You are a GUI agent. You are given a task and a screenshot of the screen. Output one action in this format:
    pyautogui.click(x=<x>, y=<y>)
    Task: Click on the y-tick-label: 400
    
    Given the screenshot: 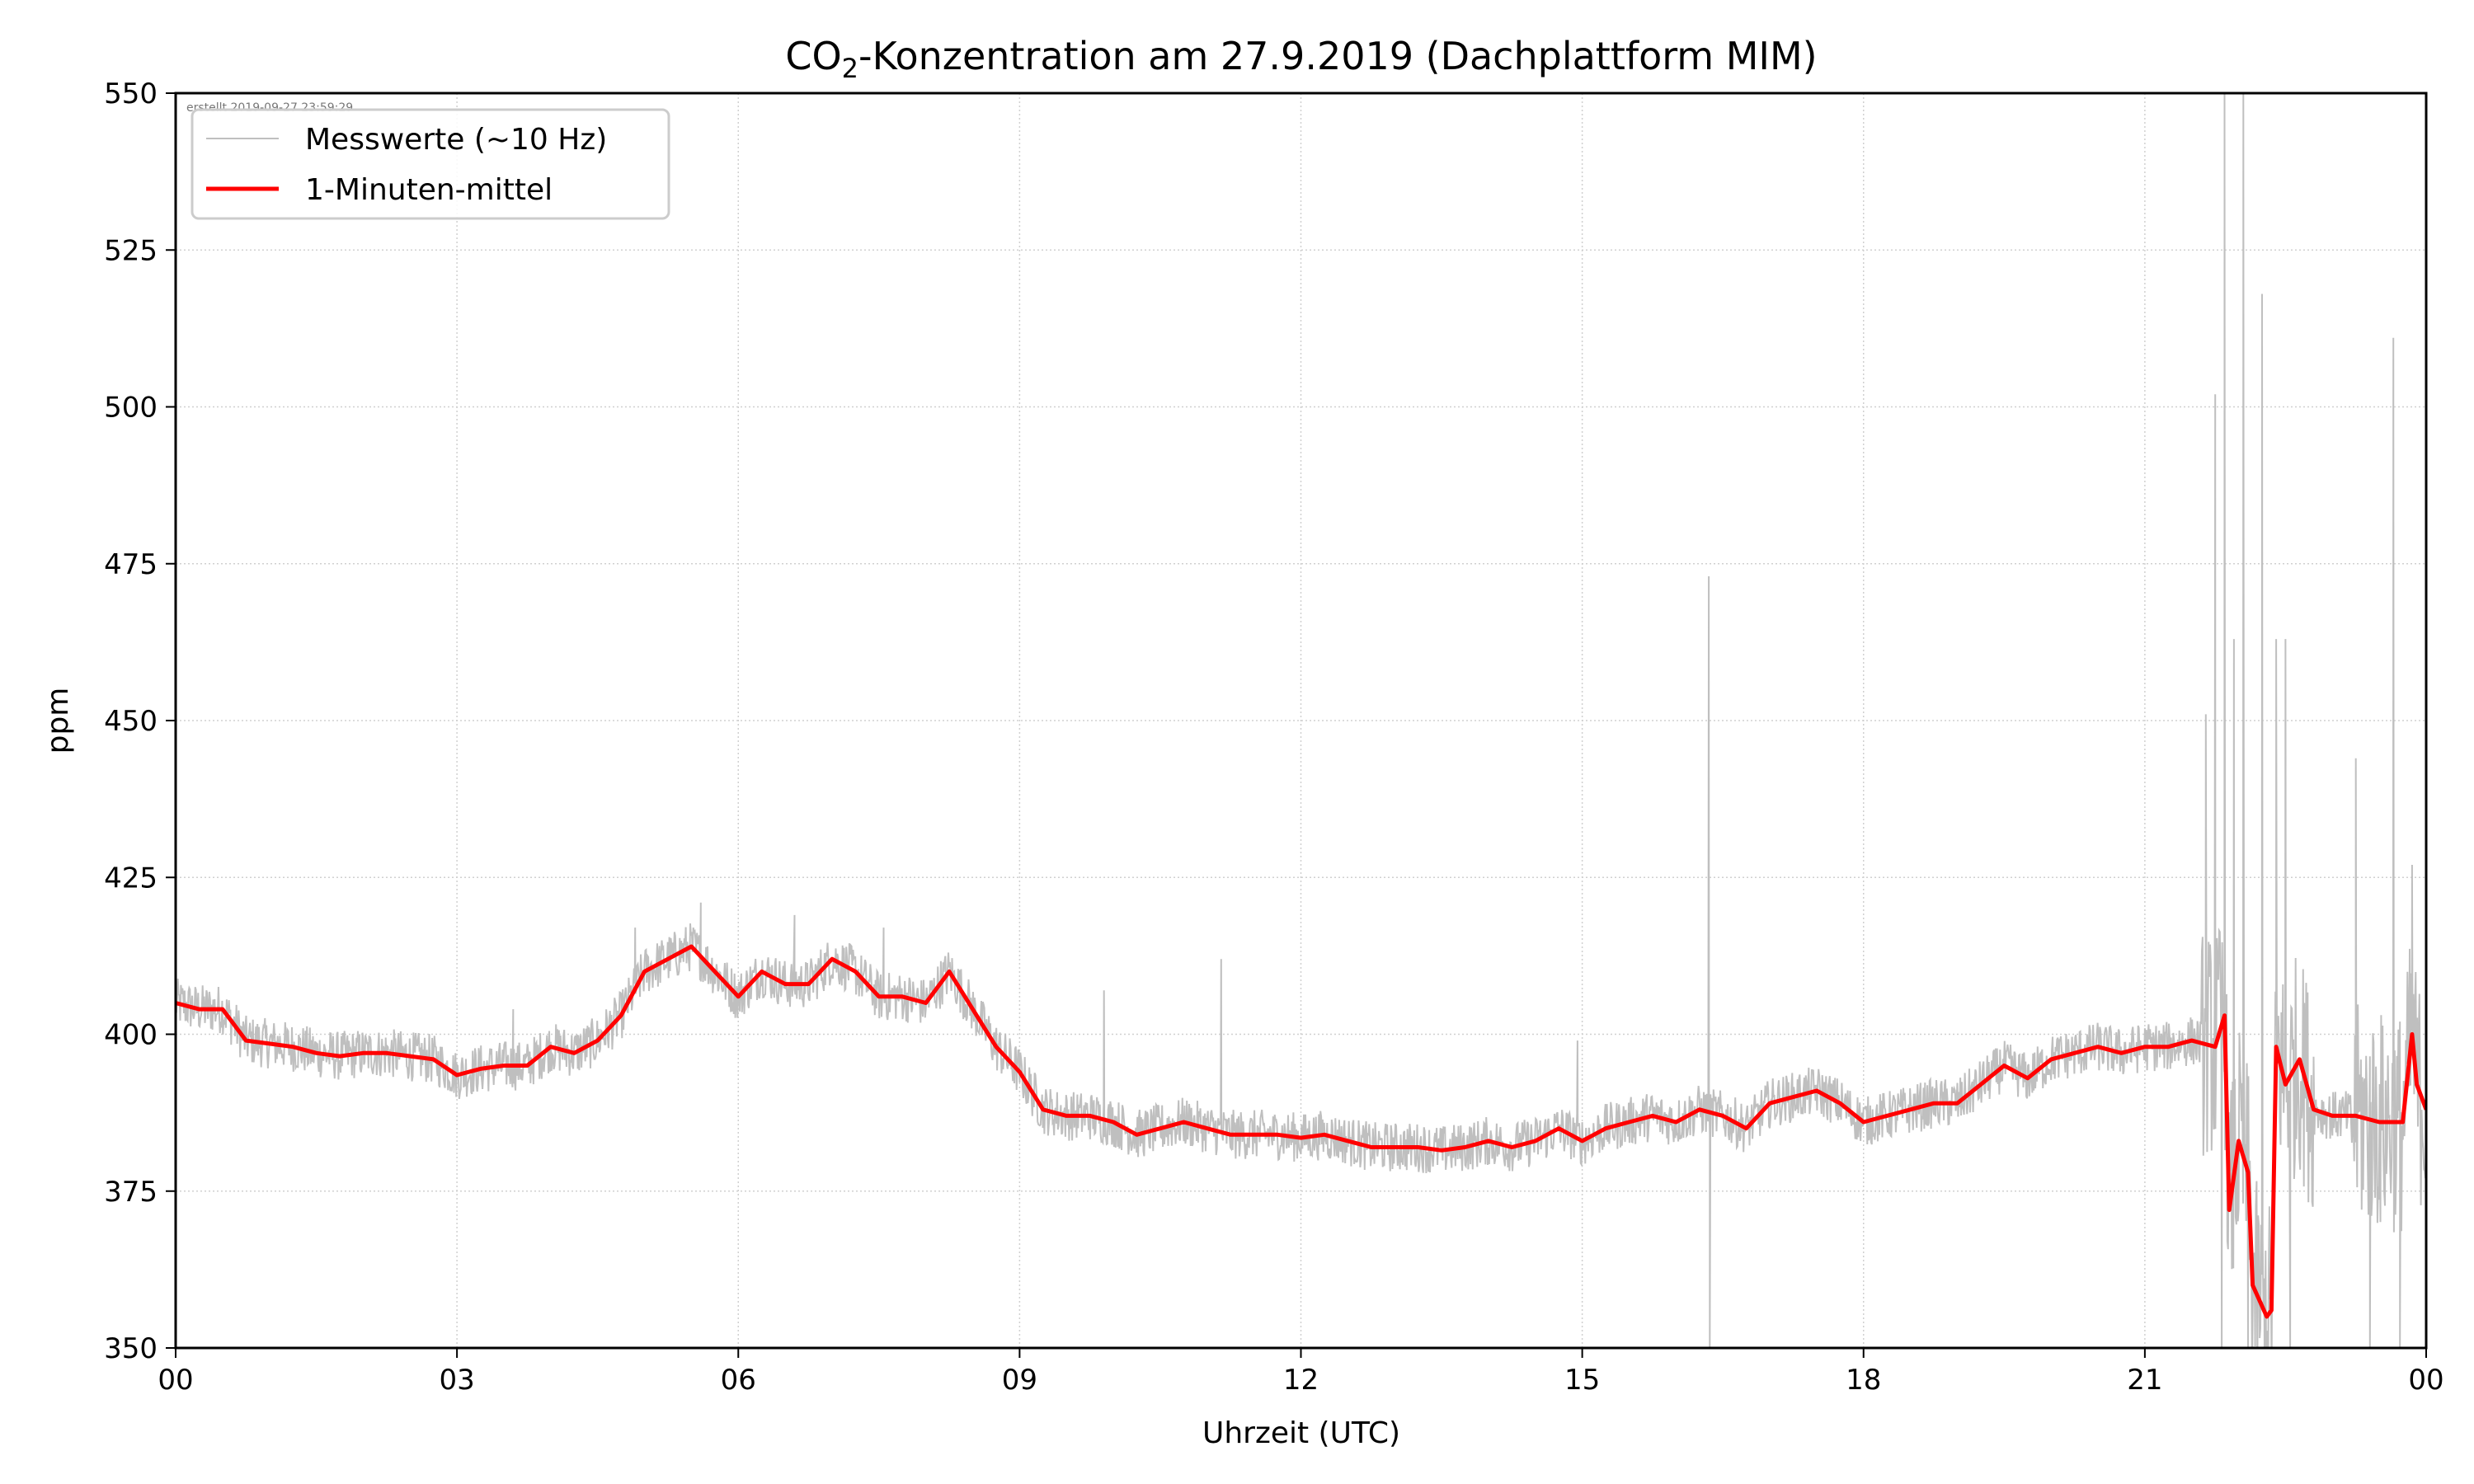 What is the action you would take?
    pyautogui.click(x=131, y=1035)
    